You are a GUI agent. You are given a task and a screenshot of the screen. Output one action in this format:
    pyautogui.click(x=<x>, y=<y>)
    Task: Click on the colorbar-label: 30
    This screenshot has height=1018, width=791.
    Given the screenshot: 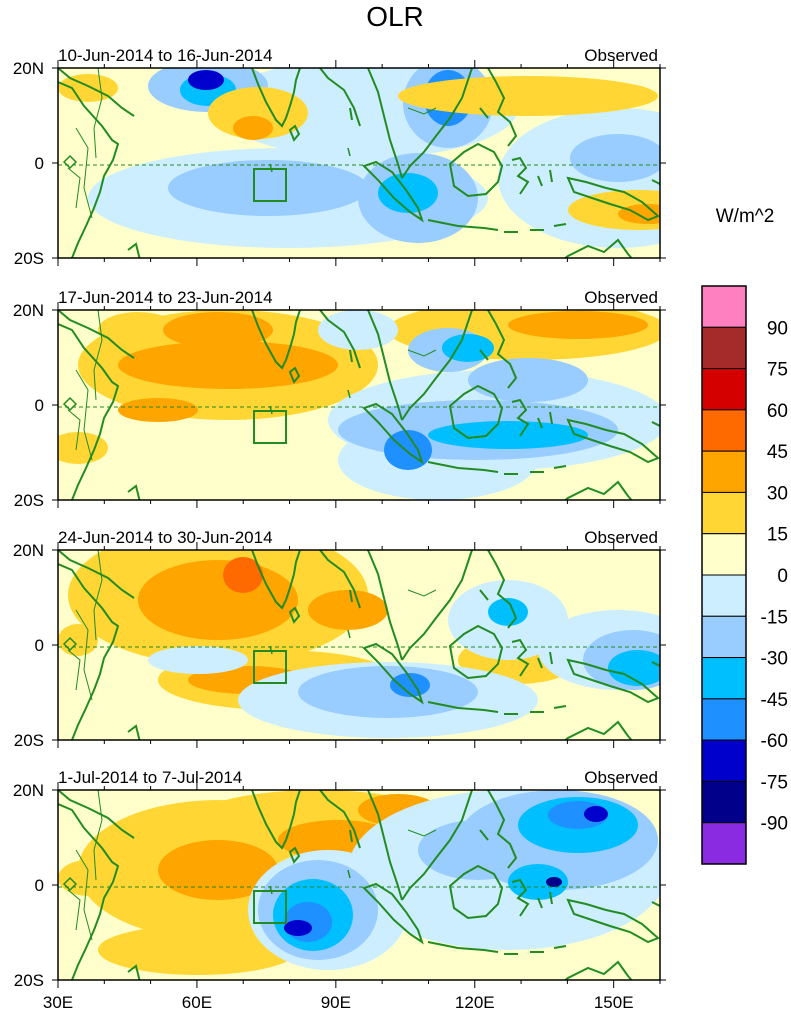 What is the action you would take?
    pyautogui.click(x=777, y=493)
    